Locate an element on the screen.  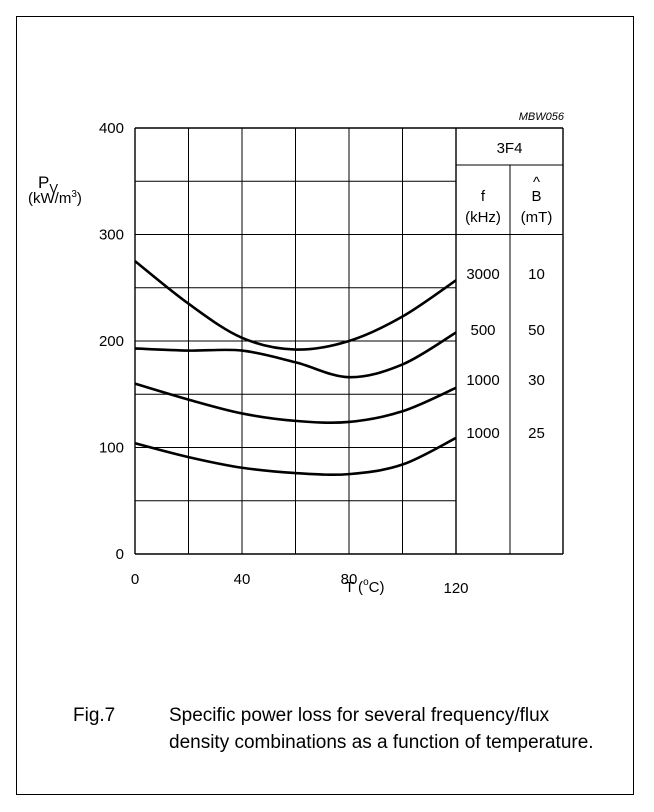
x-label: T ( is located at coordinates (354, 587).